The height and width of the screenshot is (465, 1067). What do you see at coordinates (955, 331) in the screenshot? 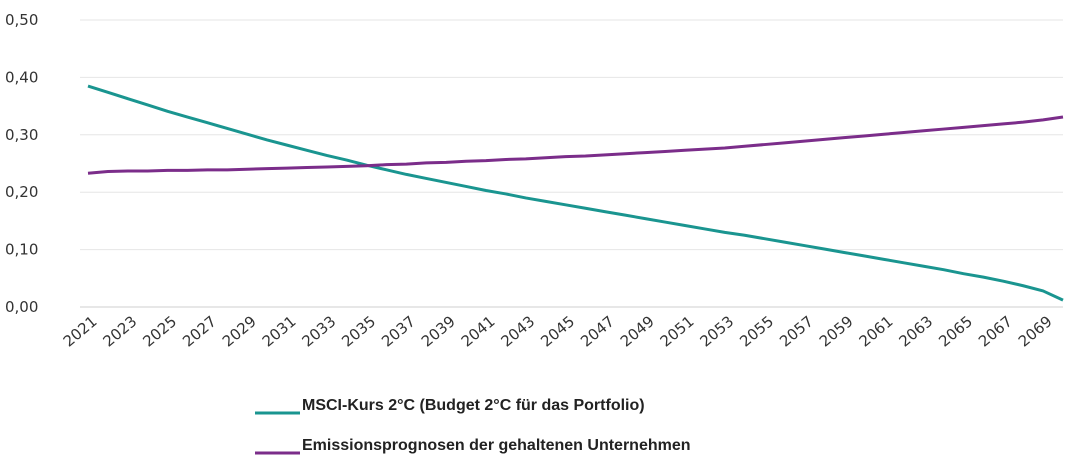
I see `x-tick-label: 2065` at bounding box center [955, 331].